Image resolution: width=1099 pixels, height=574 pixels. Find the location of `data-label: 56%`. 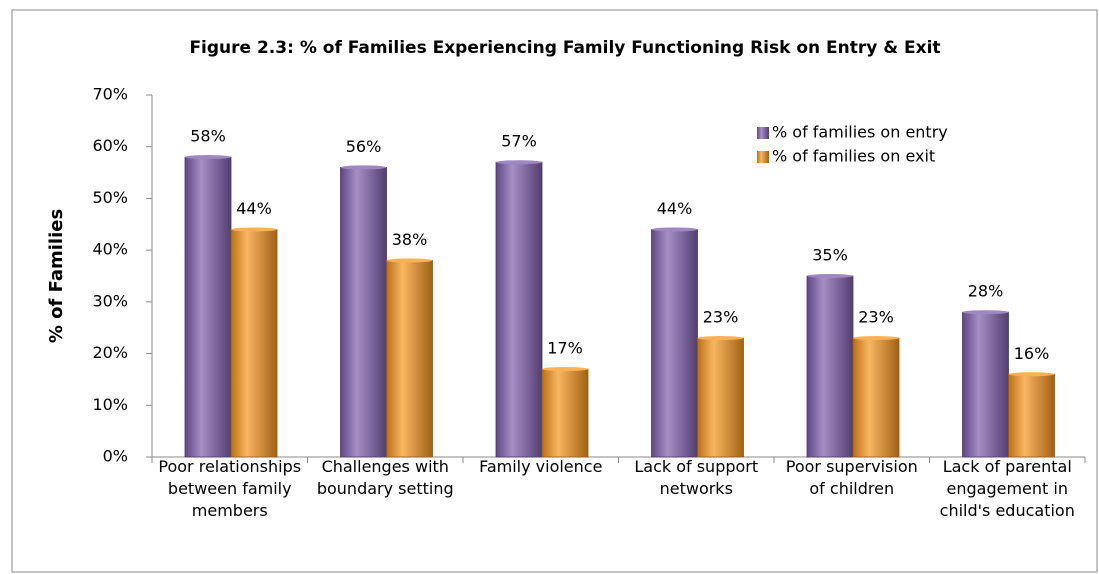

data-label: 56% is located at coordinates (364, 146).